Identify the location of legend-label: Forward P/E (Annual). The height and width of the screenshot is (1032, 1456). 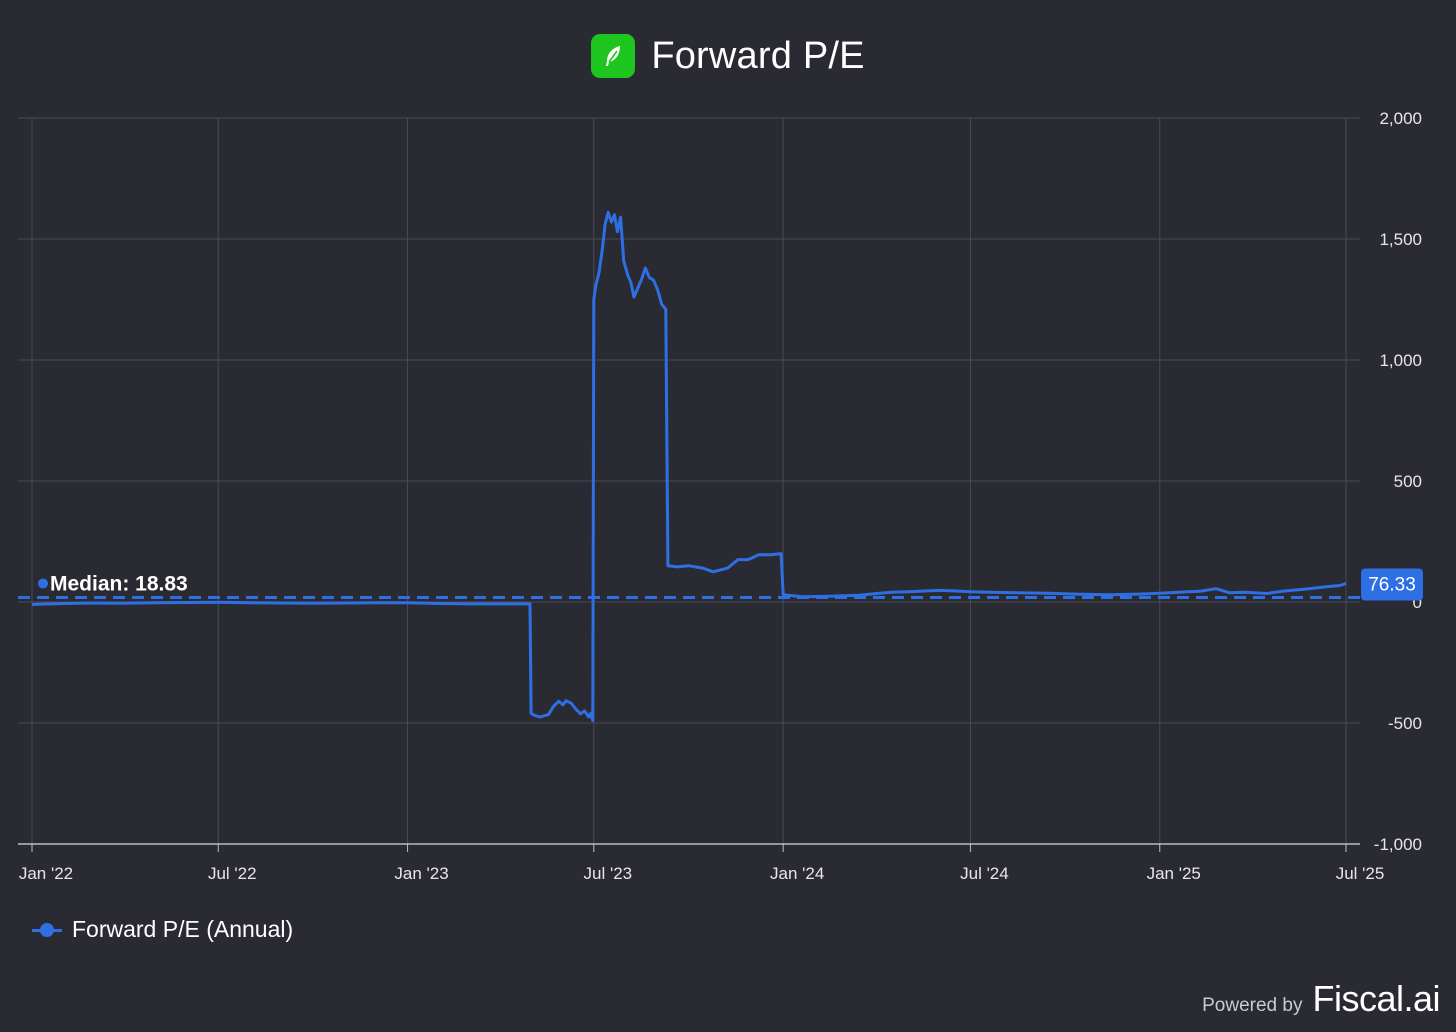
(183, 929).